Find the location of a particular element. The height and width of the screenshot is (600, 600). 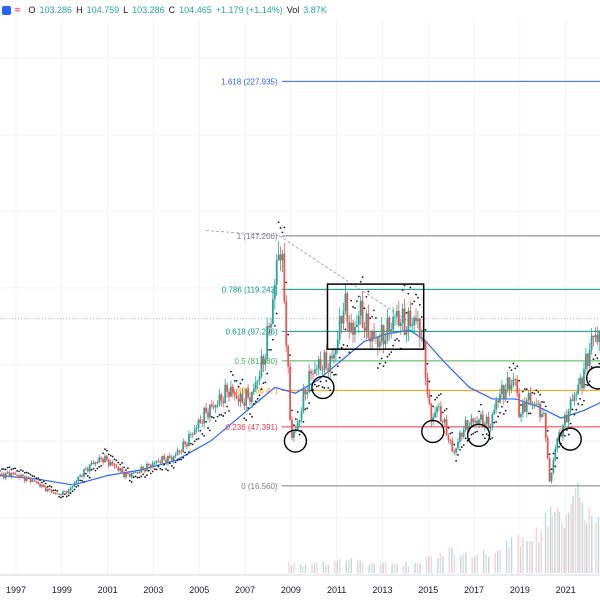

fib-trend-line is located at coordinates (243, 233).